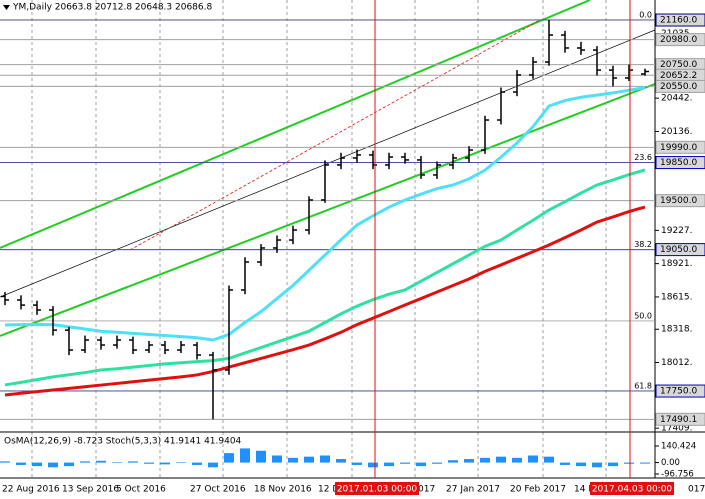  I want to click on x-tick-label: 13 Sep 2016, so click(90, 490).